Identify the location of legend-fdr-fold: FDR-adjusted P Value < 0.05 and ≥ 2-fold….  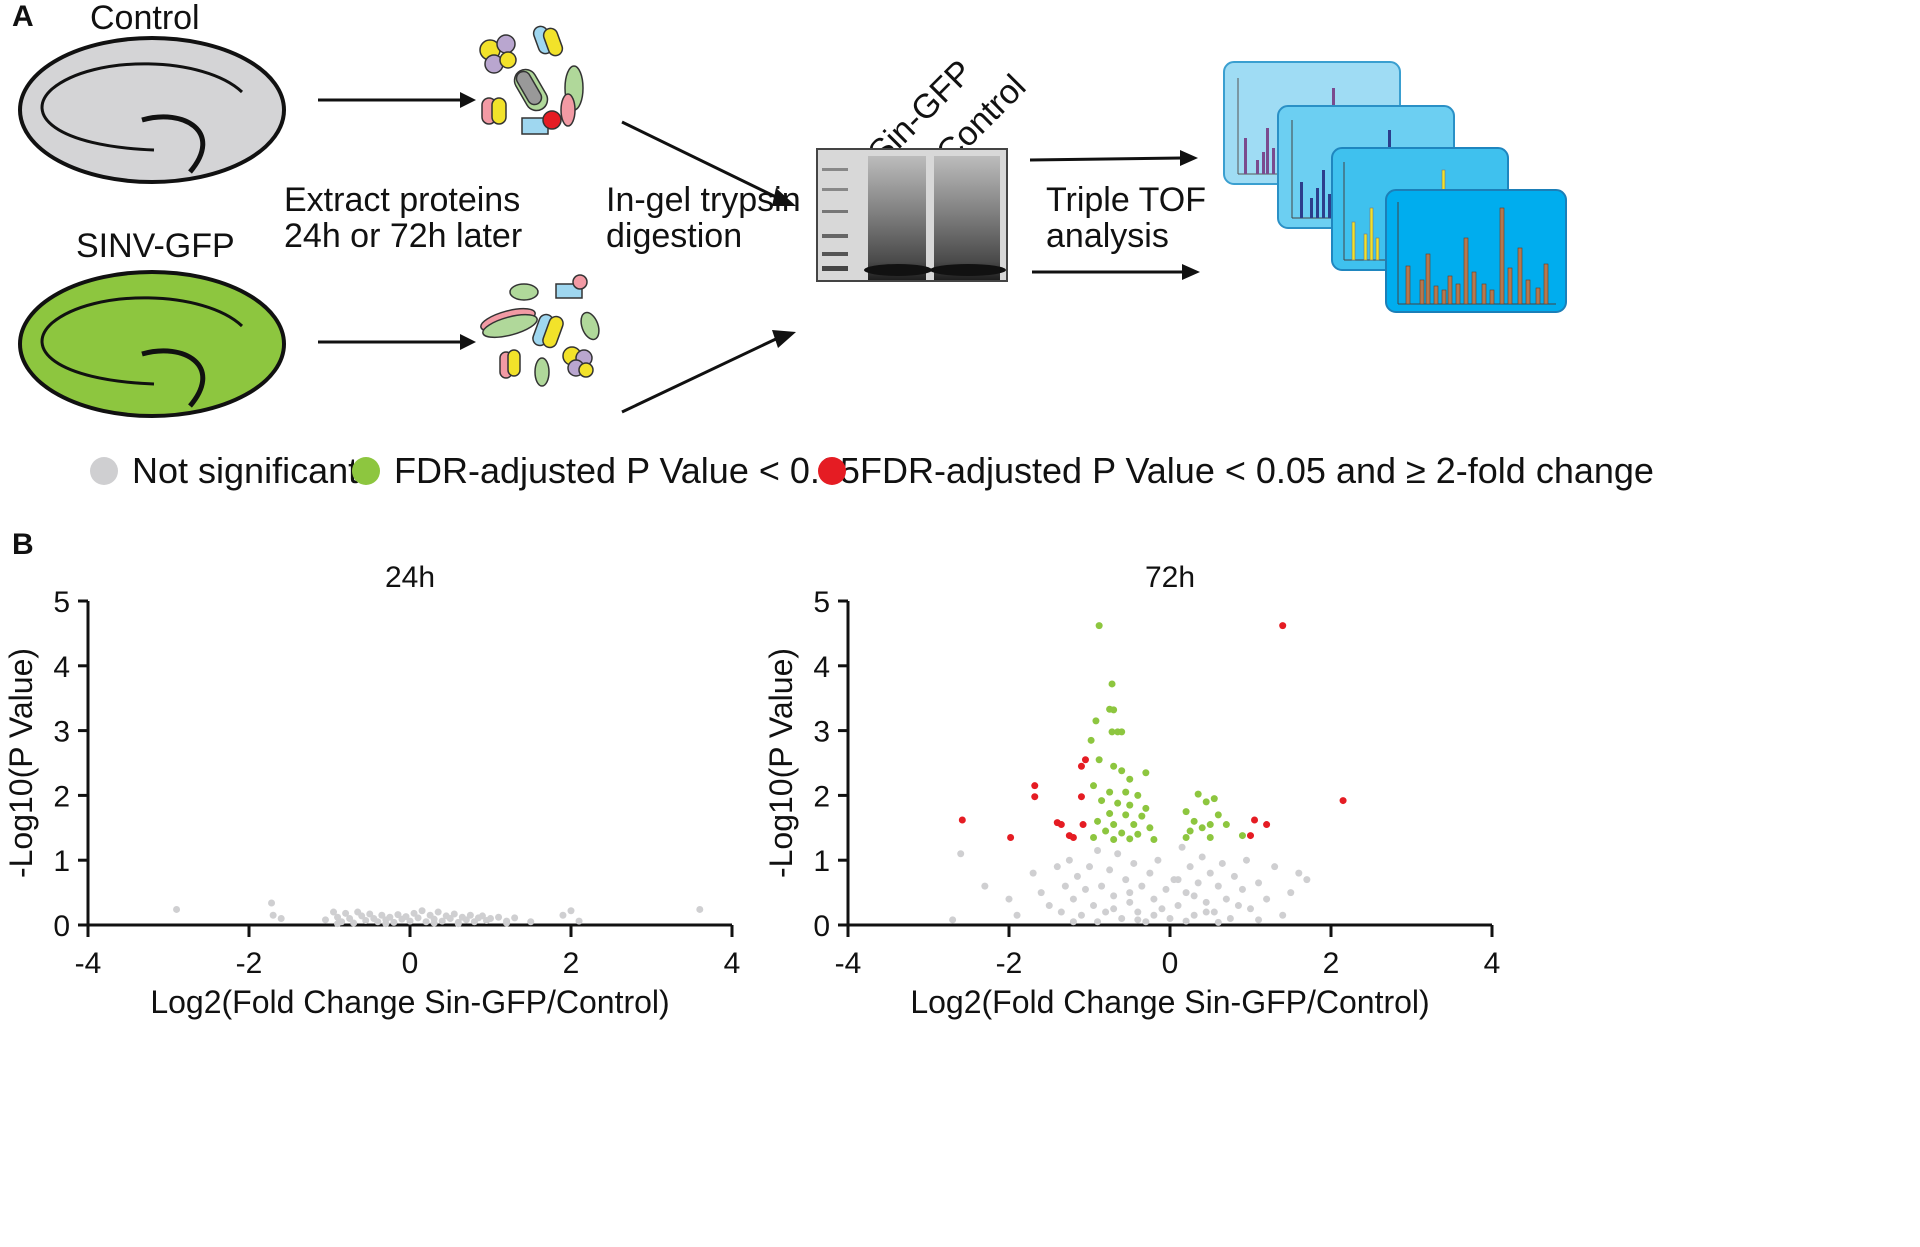
(1236, 471).